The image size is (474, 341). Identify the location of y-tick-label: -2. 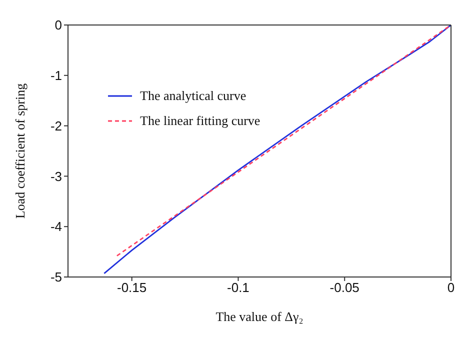
(56, 126).